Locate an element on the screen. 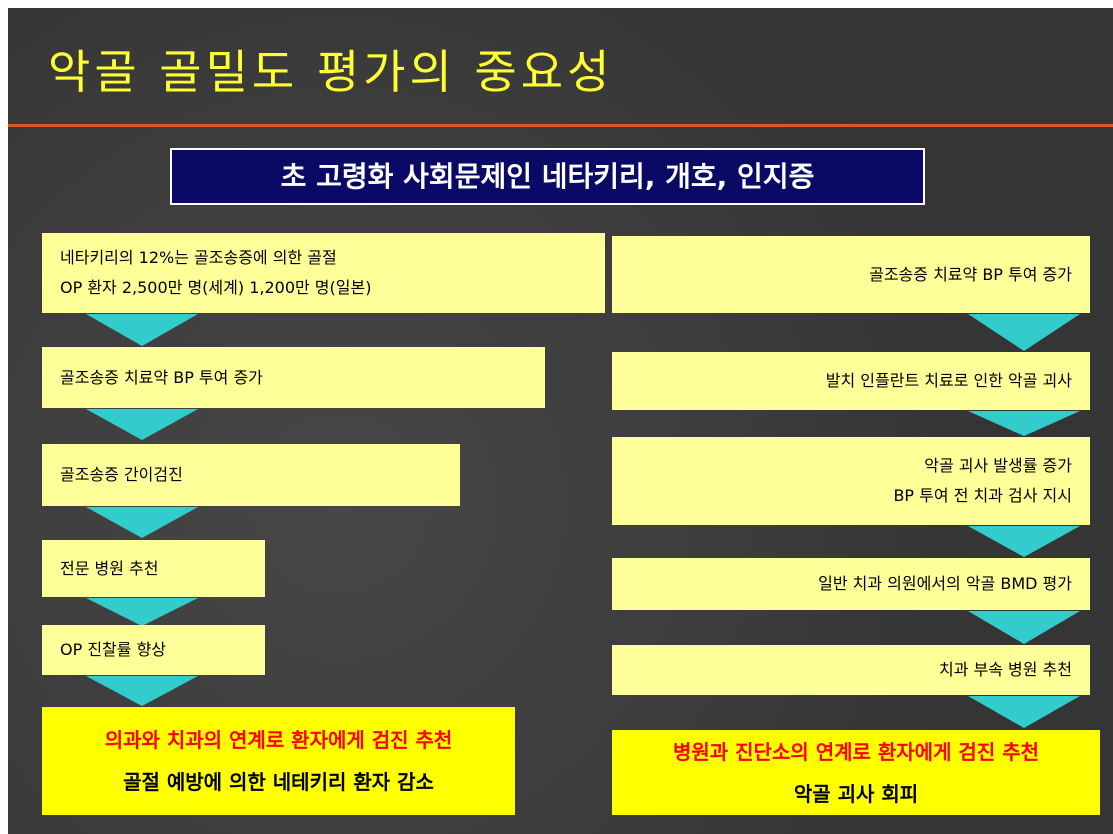 The width and height of the screenshot is (1113, 834). box-text: 의과와 치과의 연계로 환자에게 검진 추천 is located at coordinates (278, 740).